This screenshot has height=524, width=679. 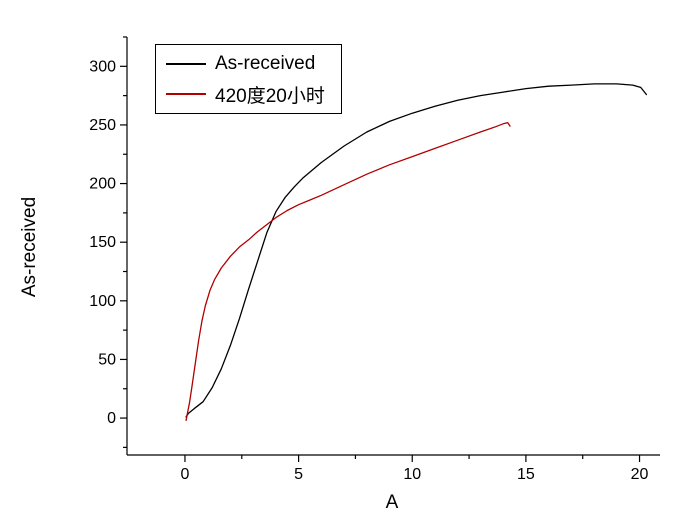 What do you see at coordinates (102, 66) in the screenshot?
I see `y-tick-label: 300` at bounding box center [102, 66].